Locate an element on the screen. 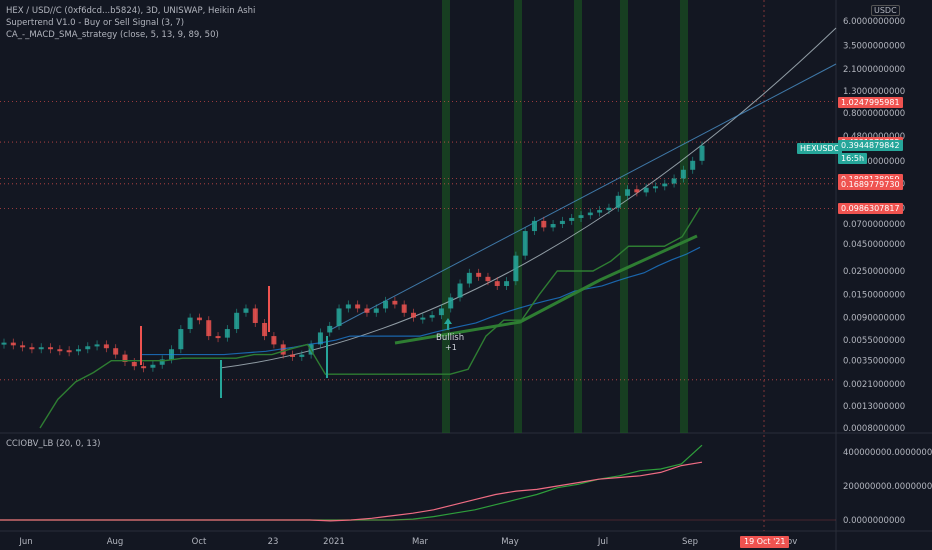 Image resolution: width=932 pixels, height=550 pixels. price-tag: 1.0247995981 is located at coordinates (870, 102).